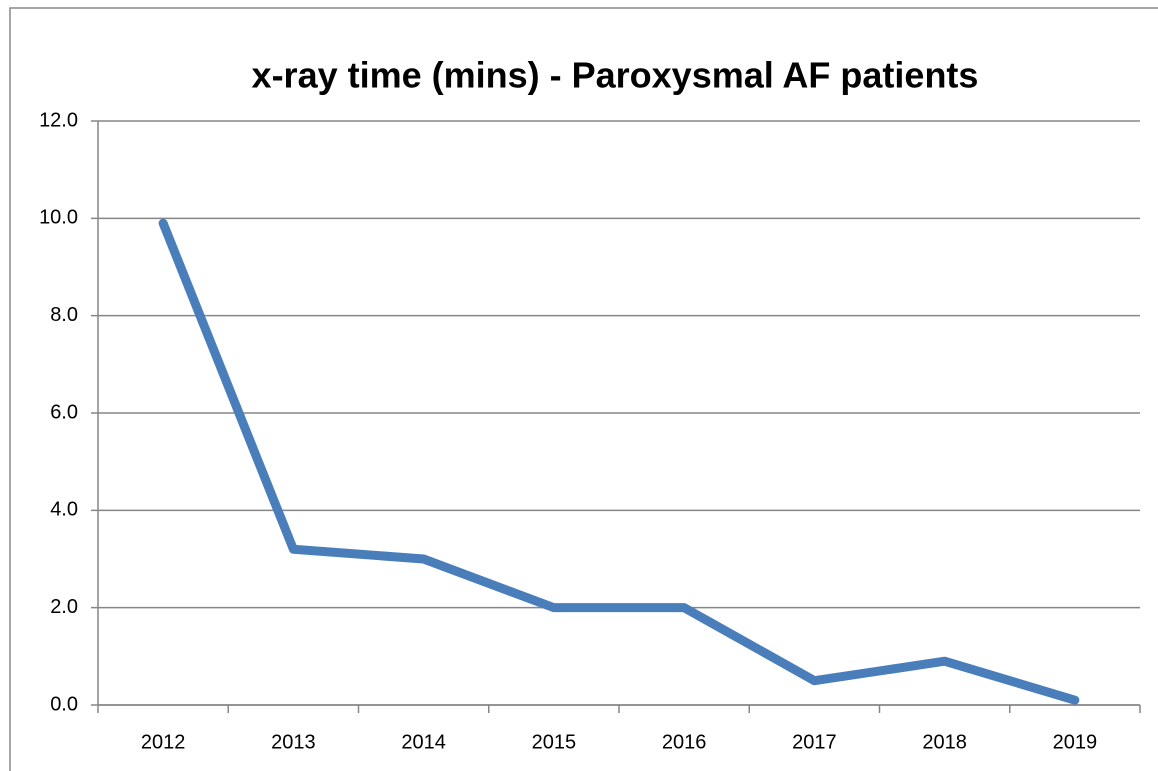 This screenshot has height=771, width=1158. Describe the element at coordinates (814, 742) in the screenshot. I see `x-tick-label: 2017` at that location.